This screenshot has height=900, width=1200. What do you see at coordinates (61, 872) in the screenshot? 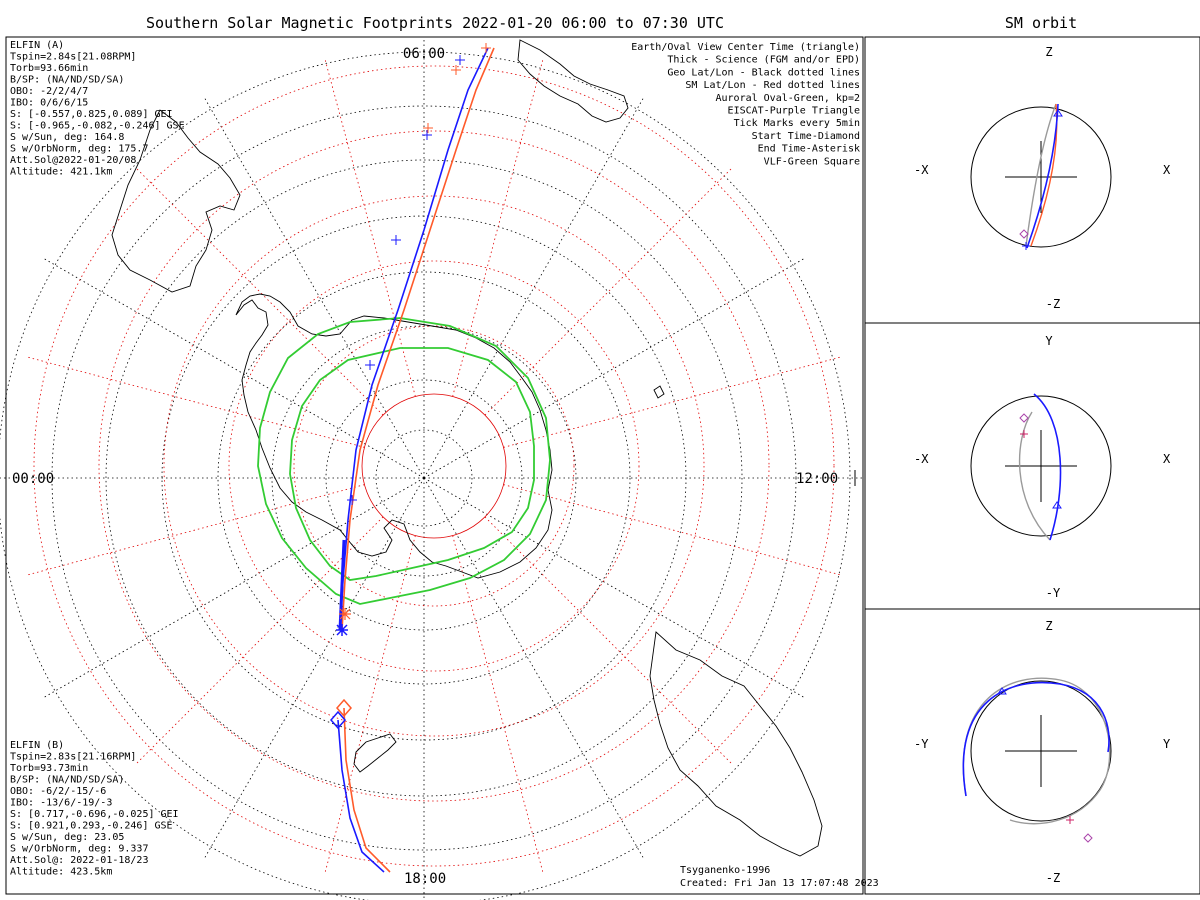
I see `probe-b-info-line: Altitude: 423.5km` at bounding box center [61, 872].